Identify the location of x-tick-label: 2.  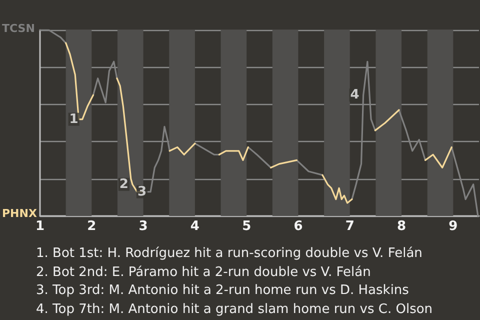
(91, 226).